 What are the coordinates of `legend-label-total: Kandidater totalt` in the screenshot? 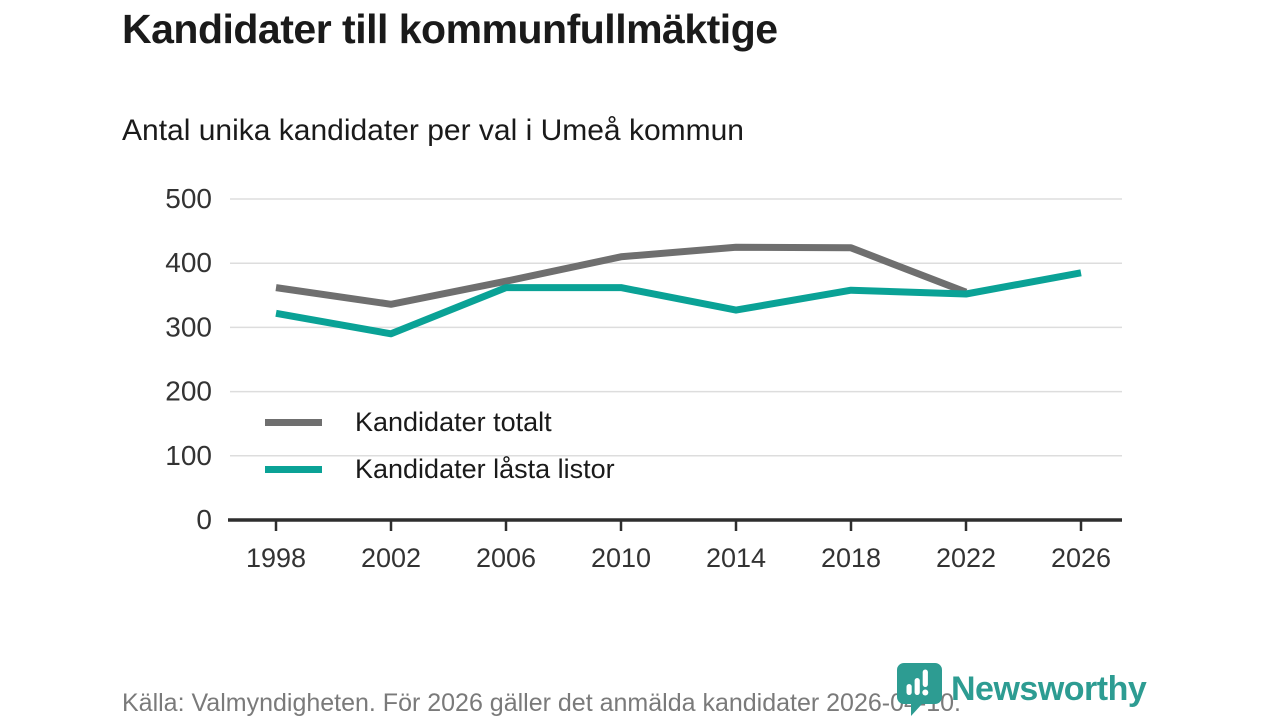 It's located at (453, 422).